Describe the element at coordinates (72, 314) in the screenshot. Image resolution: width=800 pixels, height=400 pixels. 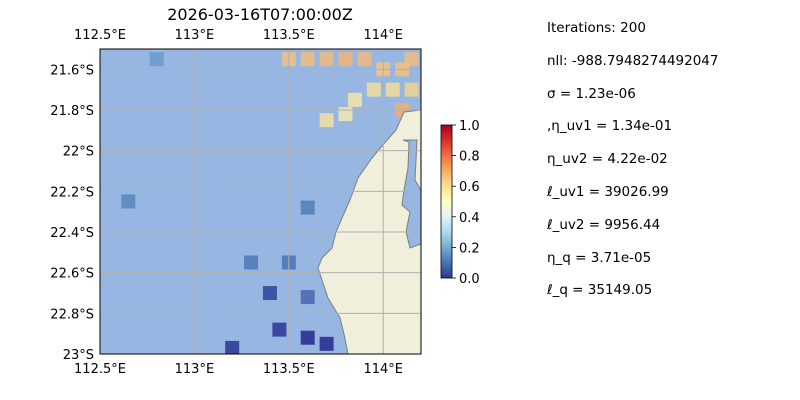
I see `y-tick-label: 22.8°S` at that location.